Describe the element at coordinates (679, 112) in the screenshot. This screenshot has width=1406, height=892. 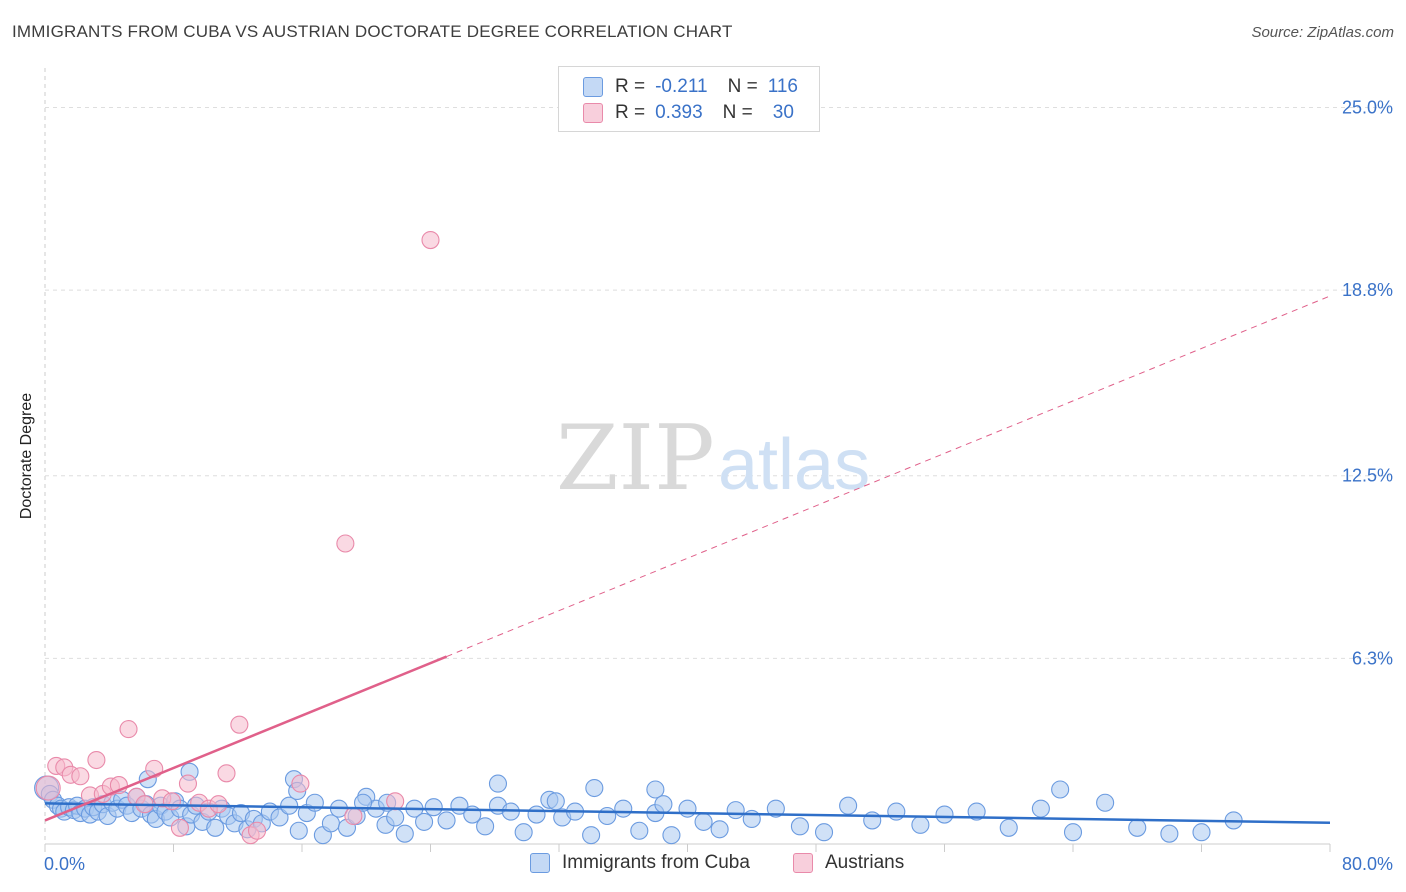
I see `legend-r-value-austrians: 0.393` at that location.